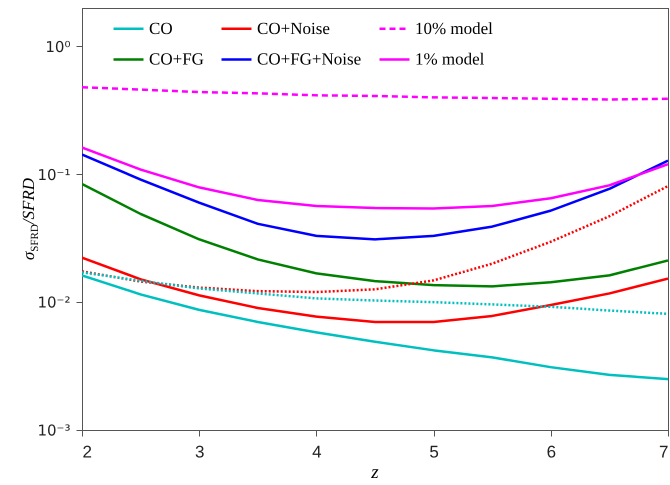 The image size is (670, 485). What do you see at coordinates (53, 303) in the screenshot?
I see `y-tick-label: 10⁻²` at bounding box center [53, 303].